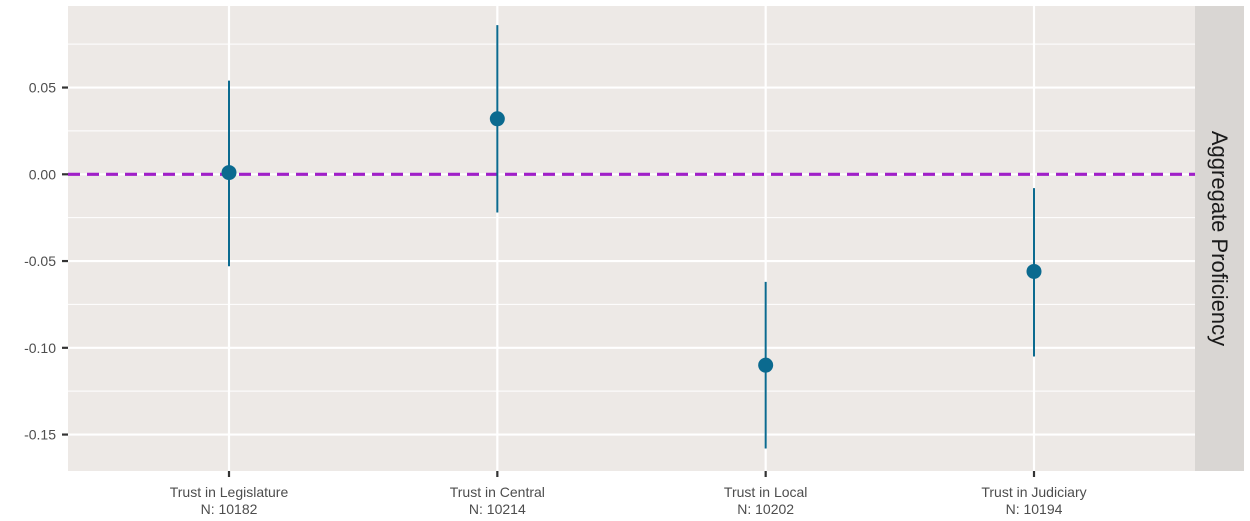 Image resolution: width=1250 pixels, height=521 pixels. What do you see at coordinates (42, 174) in the screenshot?
I see `y-tick-label: 0.00` at bounding box center [42, 174].